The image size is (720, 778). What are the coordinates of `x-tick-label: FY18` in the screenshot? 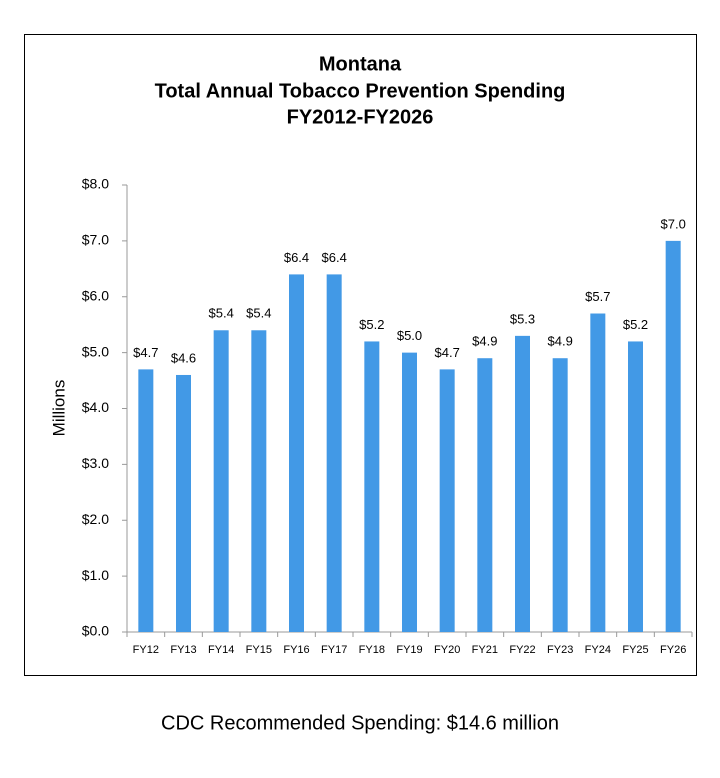 It's located at (372, 650).